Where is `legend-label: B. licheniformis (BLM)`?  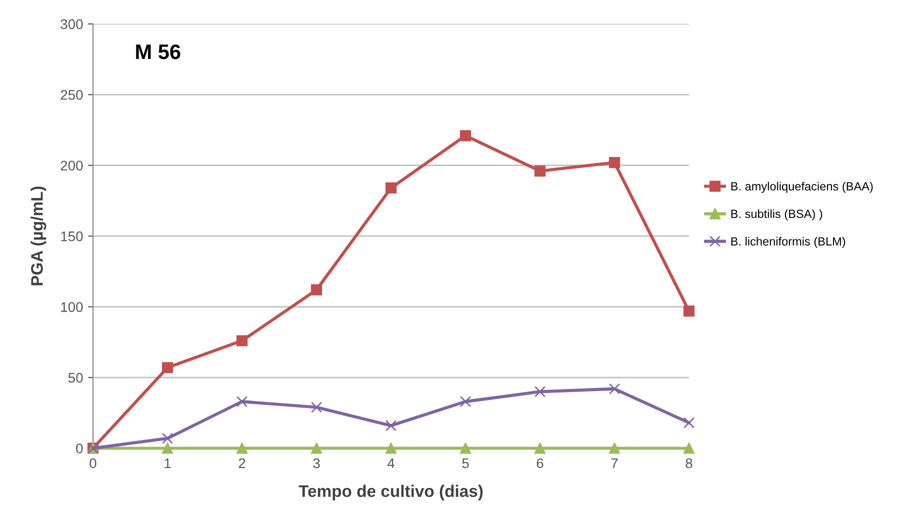
legend-label: B. licheniformis (BLM) is located at coordinates (788, 242).